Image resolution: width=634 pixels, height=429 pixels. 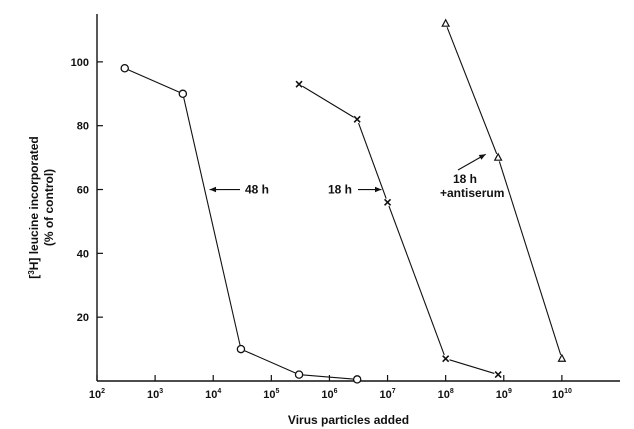 I want to click on y-tick-label: 60, so click(x=83, y=191).